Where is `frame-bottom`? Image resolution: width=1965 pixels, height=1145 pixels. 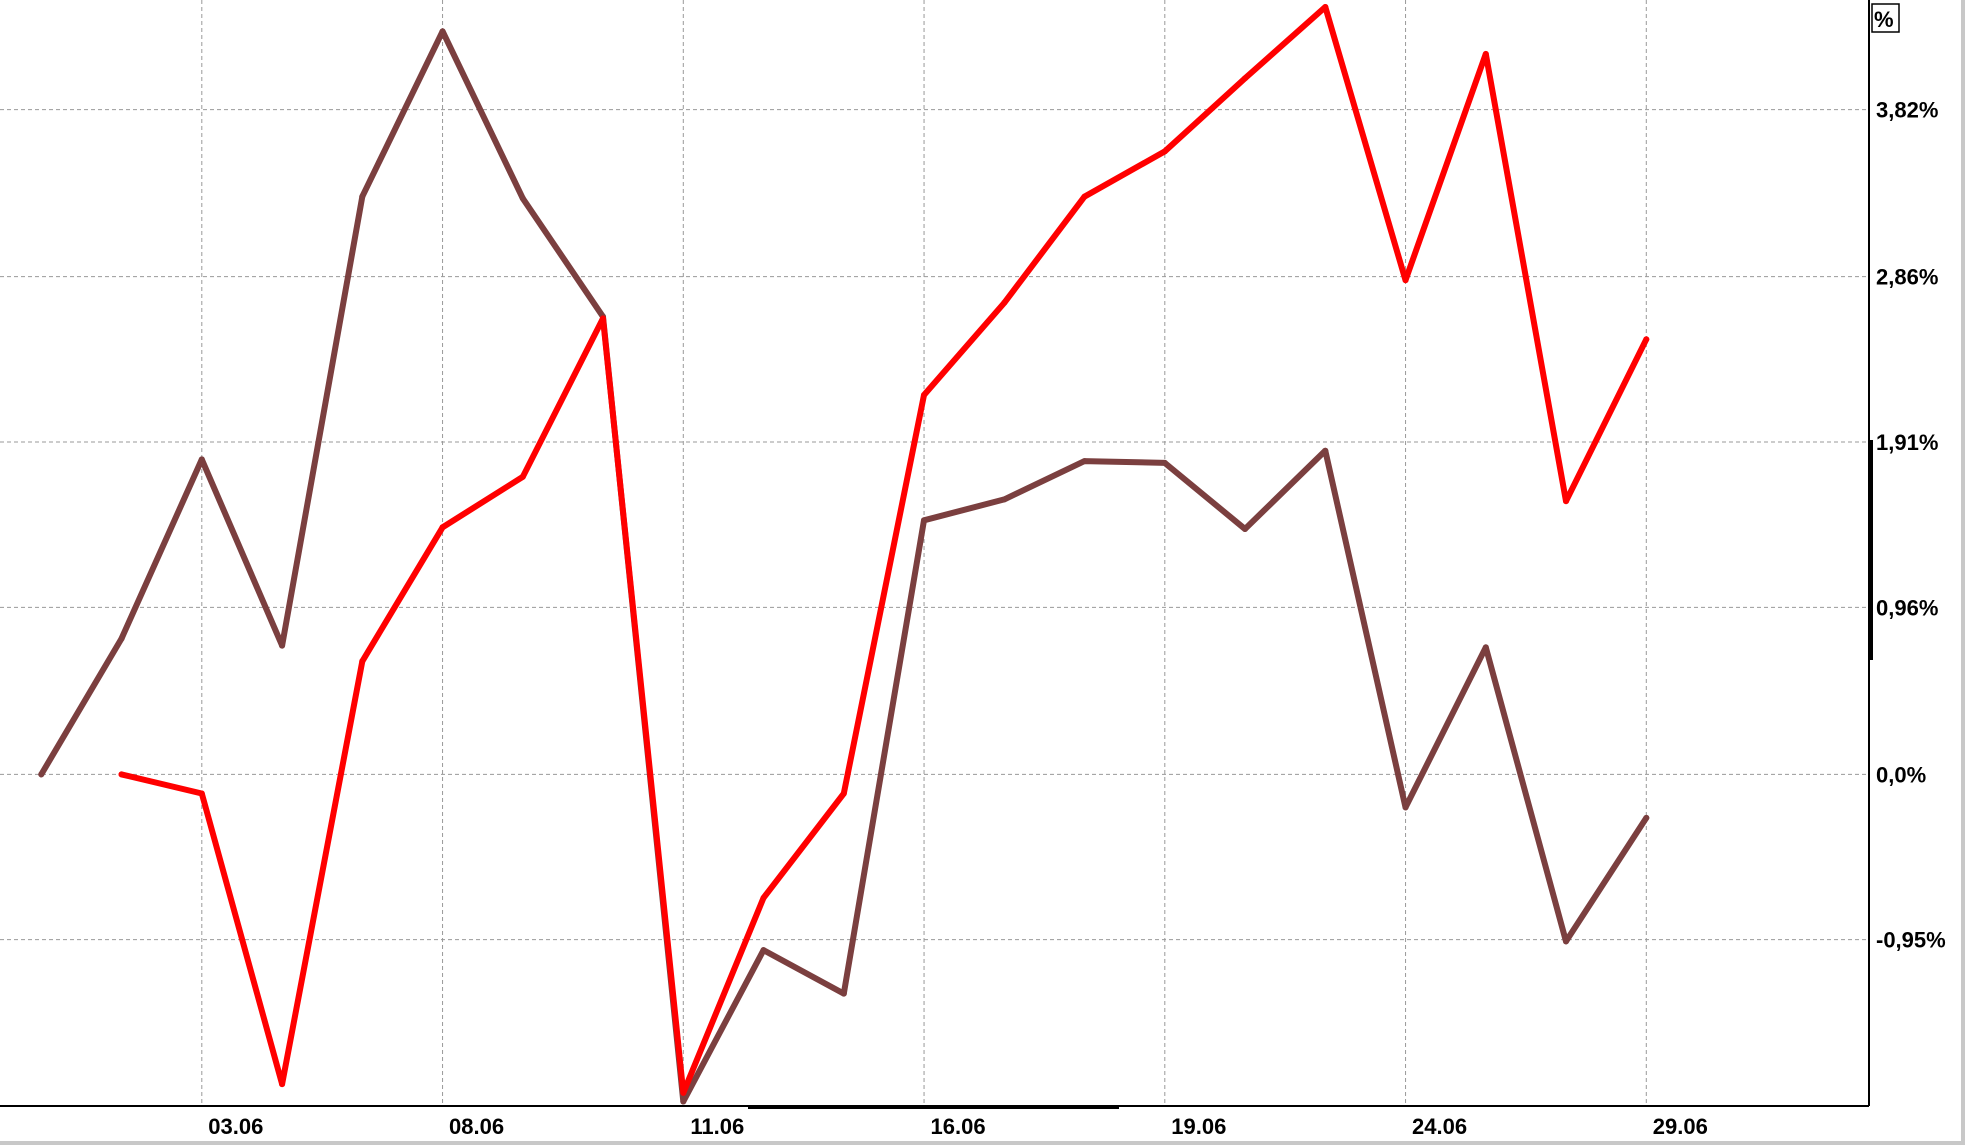
frame-bottom is located at coordinates (982, 1143).